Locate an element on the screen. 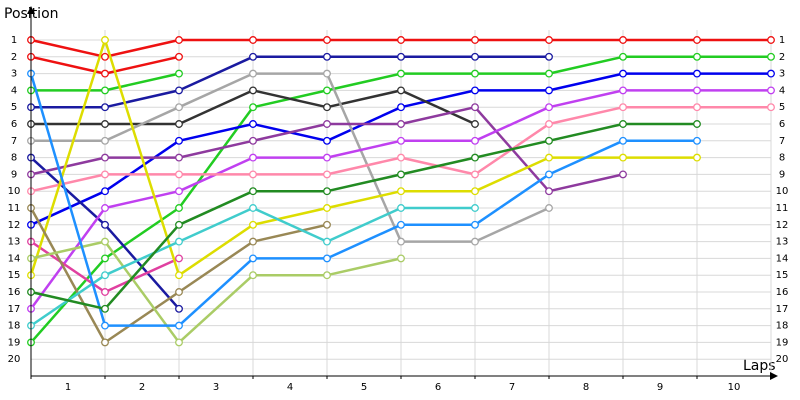 Image resolution: width=800 pixels, height=400 pixels. y-tick-label-right: 12 is located at coordinates (782, 225).